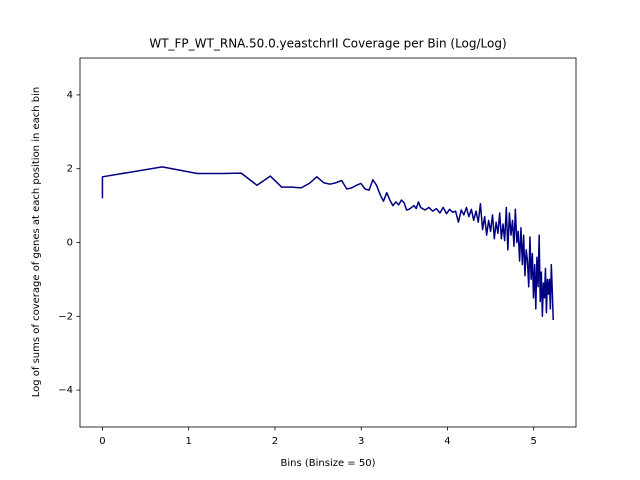 This screenshot has width=640, height=480. I want to click on x-tick-label: 0, so click(102, 441).